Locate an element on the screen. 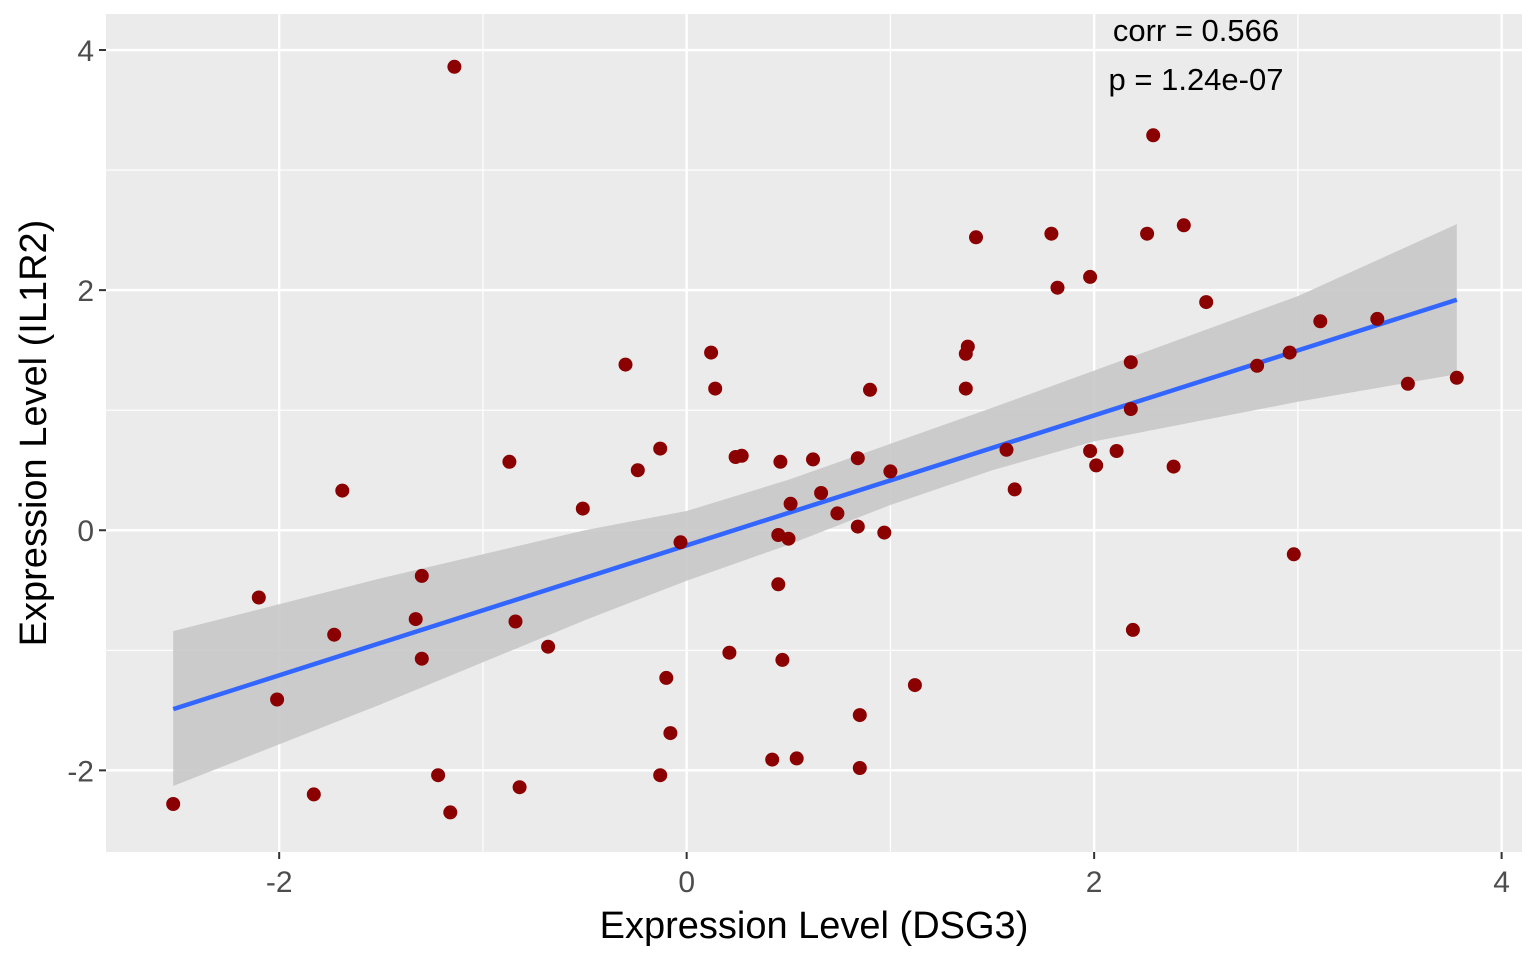 The image size is (1536, 960). x-tick-label: 4 is located at coordinates (1501, 882).